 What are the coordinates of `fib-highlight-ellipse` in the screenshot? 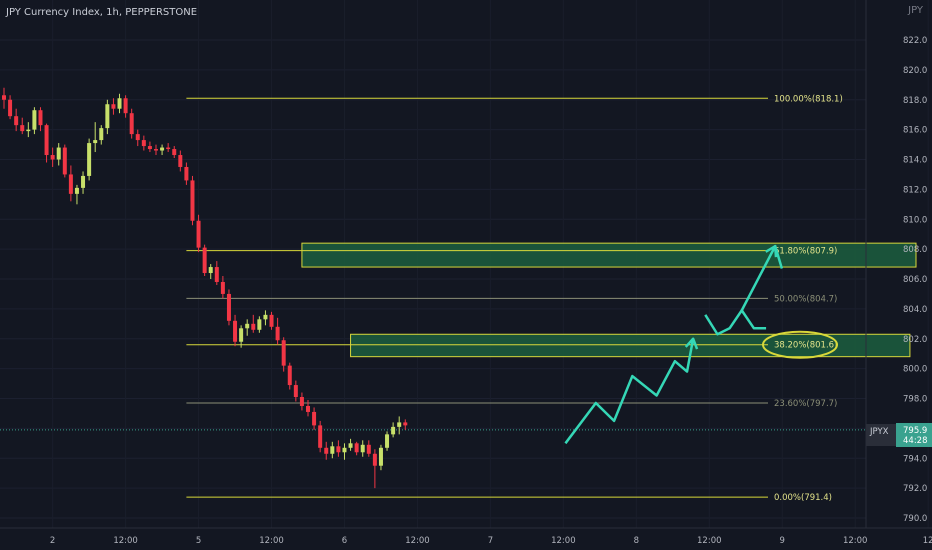 It's located at (800, 344).